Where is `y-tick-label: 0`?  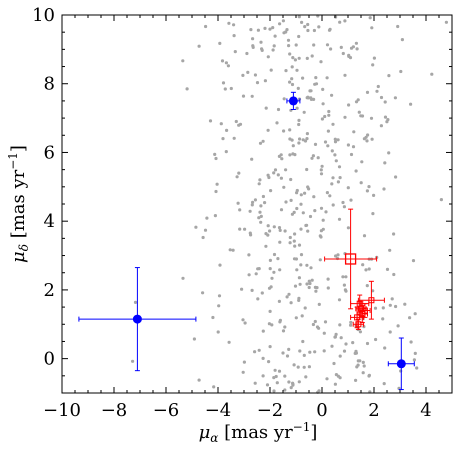
y-tick-label: 0 is located at coordinates (49, 359).